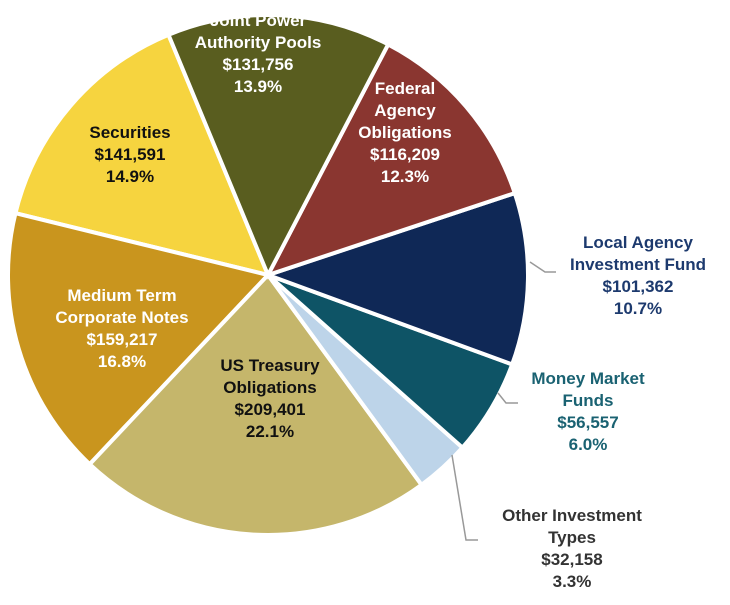 Image resolution: width=730 pixels, height=605 pixels. I want to click on value-label: $116,209, so click(405, 154).